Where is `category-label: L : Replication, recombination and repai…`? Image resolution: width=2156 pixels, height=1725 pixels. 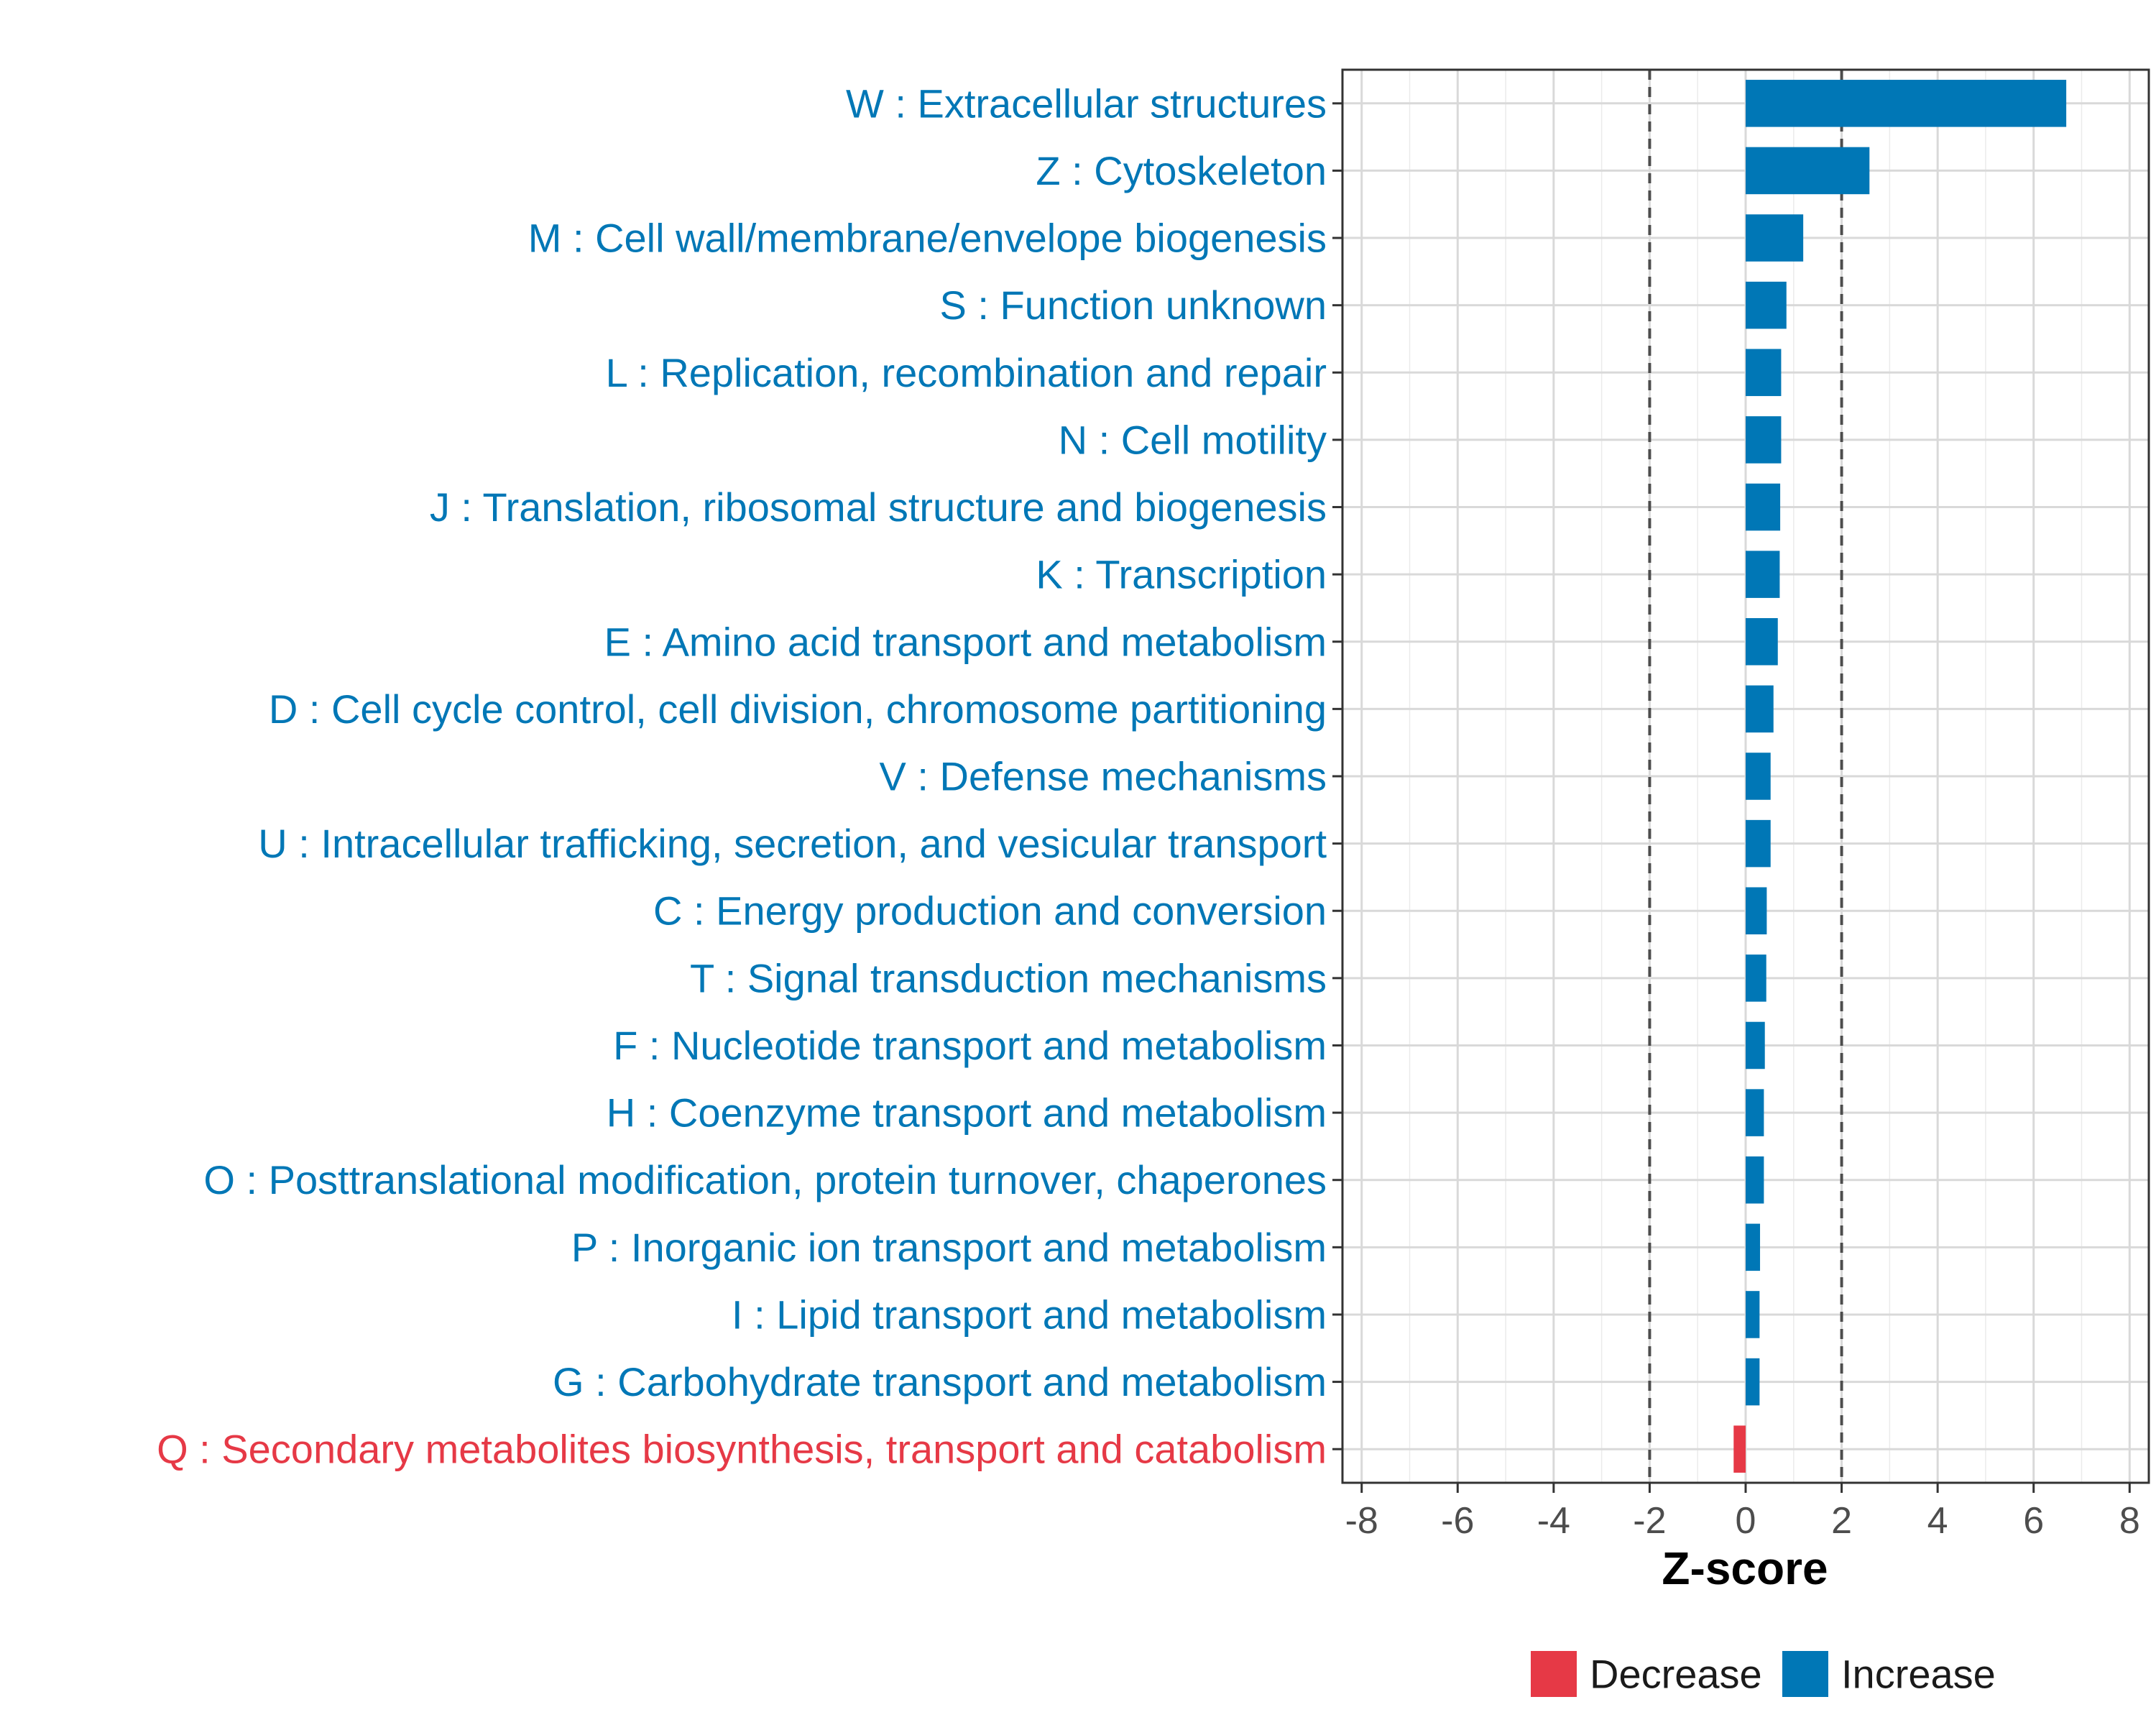 category-label: L : Replication, recombination and repai… is located at coordinates (967, 372).